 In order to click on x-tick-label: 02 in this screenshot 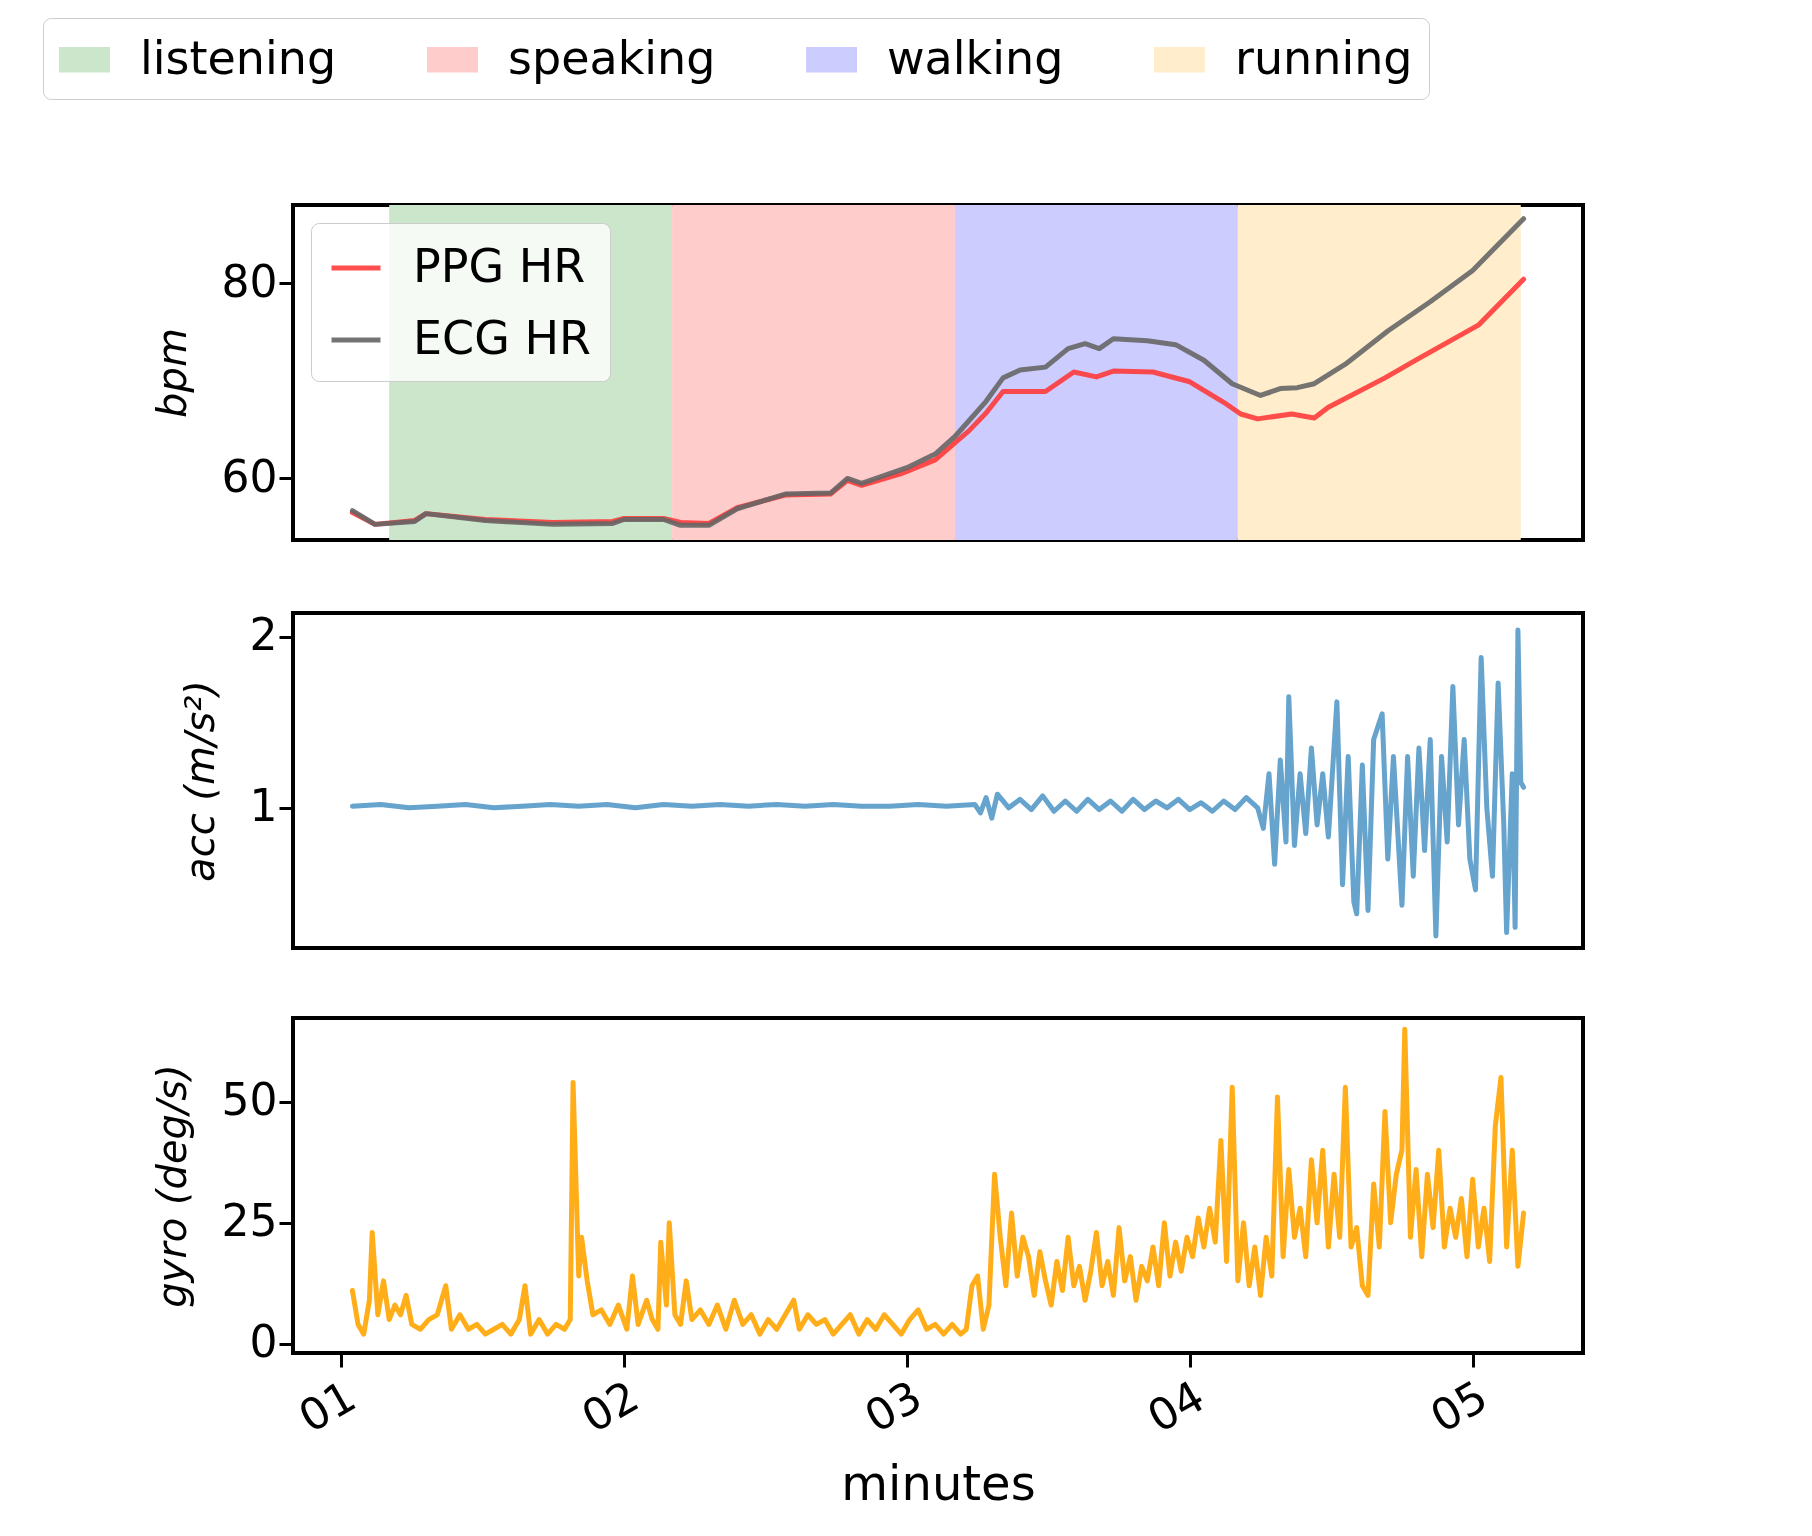, I will do `click(609, 1406)`.